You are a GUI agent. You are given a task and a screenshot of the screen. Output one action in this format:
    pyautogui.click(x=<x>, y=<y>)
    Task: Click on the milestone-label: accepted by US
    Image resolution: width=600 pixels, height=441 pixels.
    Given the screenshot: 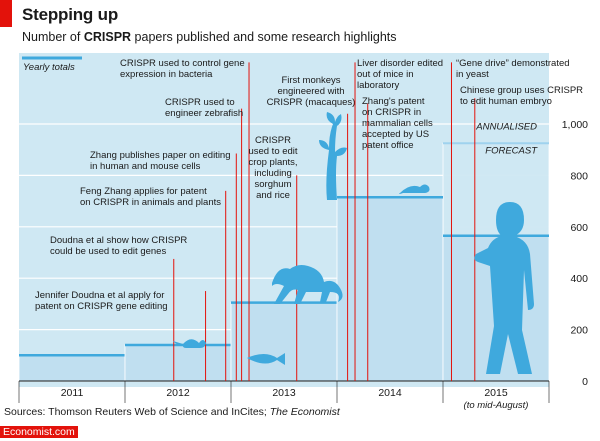 What is the action you would take?
    pyautogui.click(x=395, y=134)
    